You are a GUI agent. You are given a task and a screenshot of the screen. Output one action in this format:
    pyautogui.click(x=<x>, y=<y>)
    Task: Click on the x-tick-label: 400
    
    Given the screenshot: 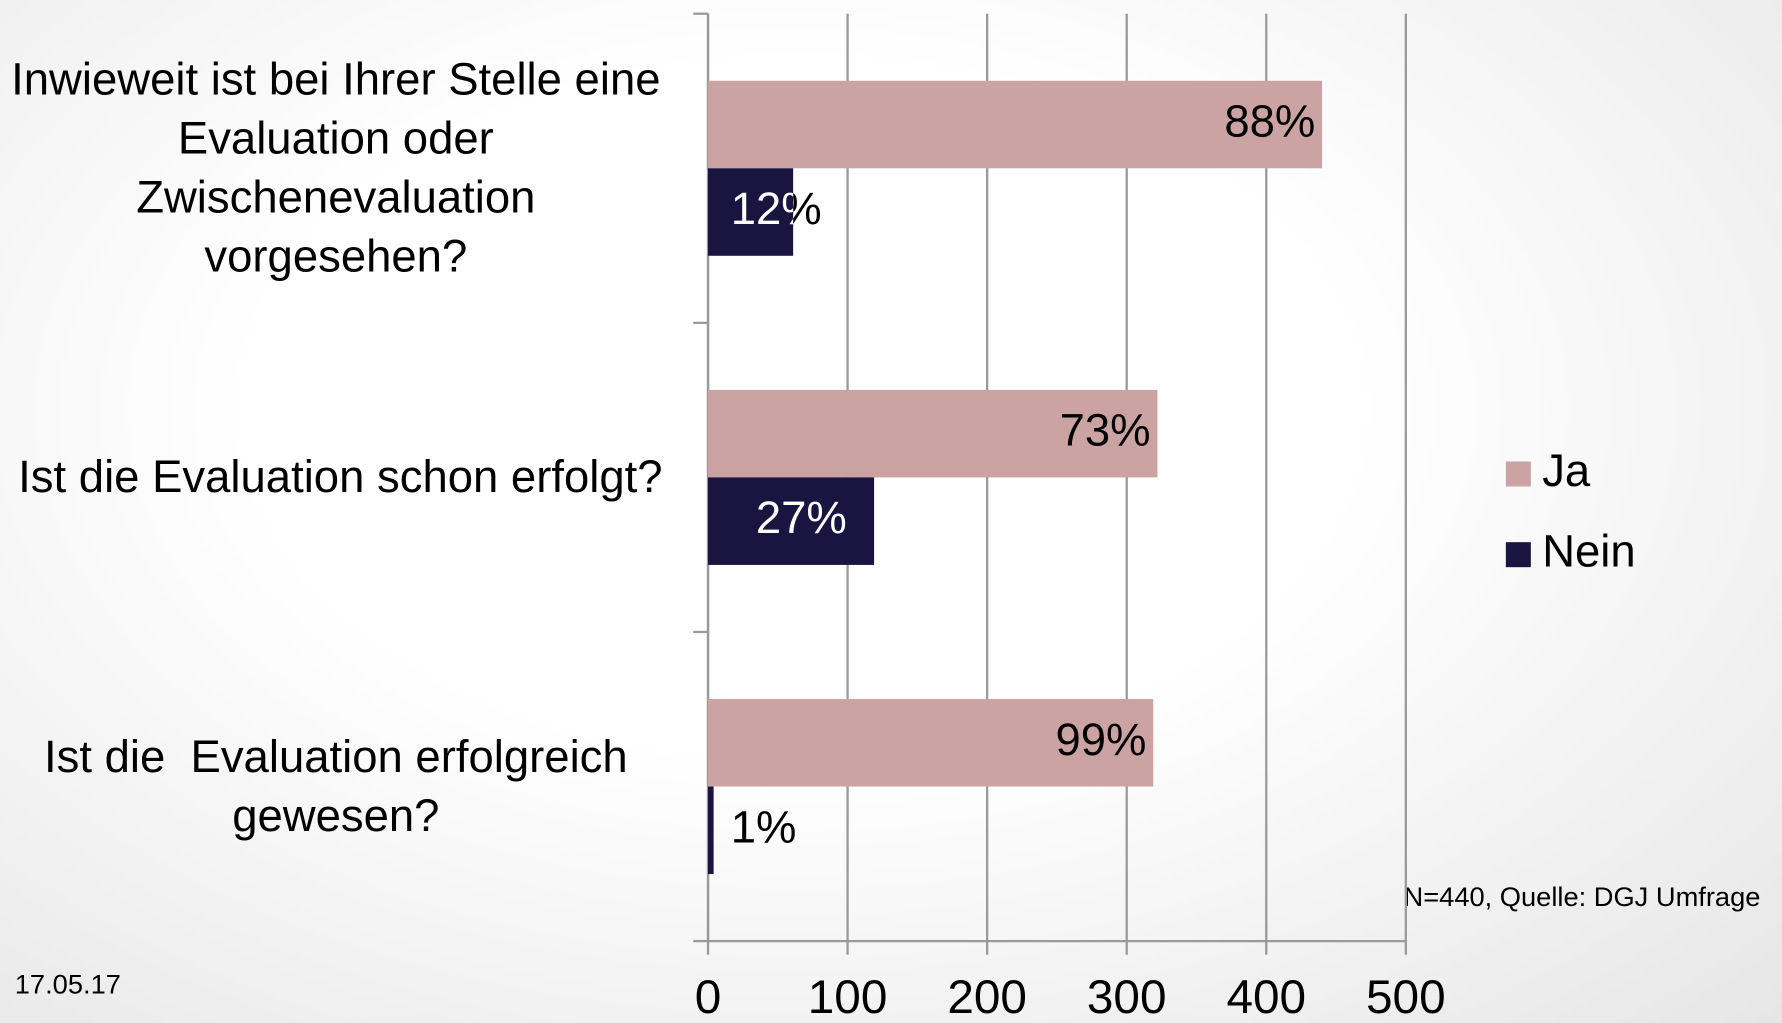 What is the action you would take?
    pyautogui.click(x=1266, y=997)
    